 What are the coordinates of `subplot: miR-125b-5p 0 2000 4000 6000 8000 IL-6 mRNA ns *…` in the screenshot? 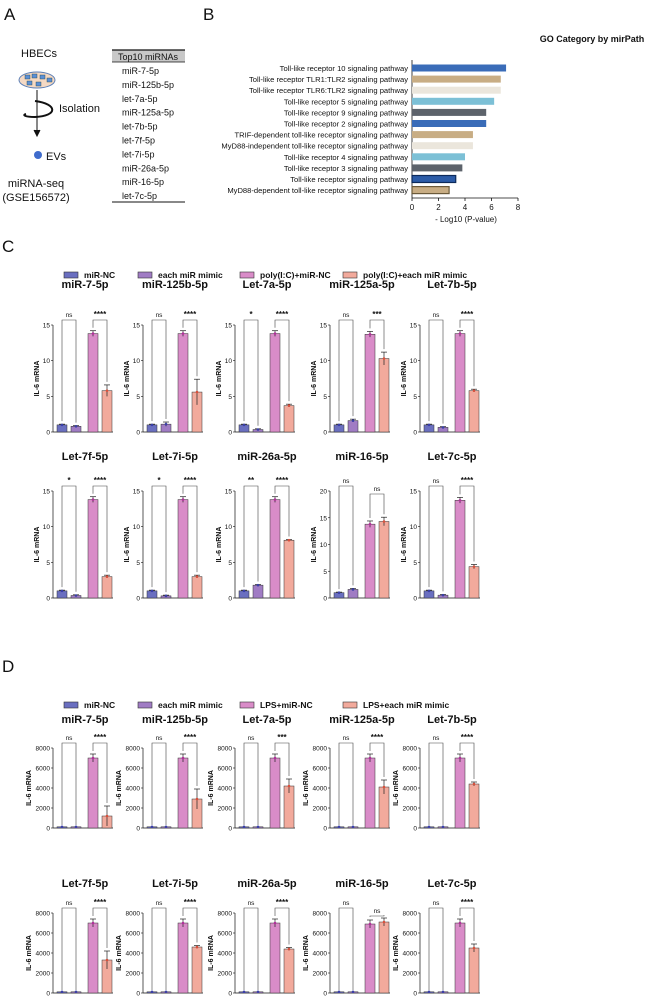 It's located at (162, 773).